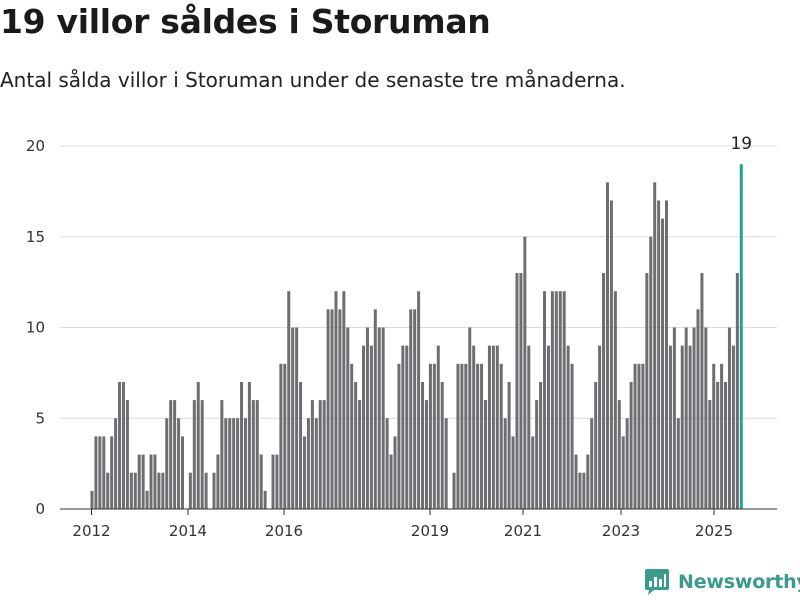 The height and width of the screenshot is (600, 800). What do you see at coordinates (418, 524) in the screenshot?
I see `x-axis: 2012 2014 2016 2019 2021 2023 2025` at bounding box center [418, 524].